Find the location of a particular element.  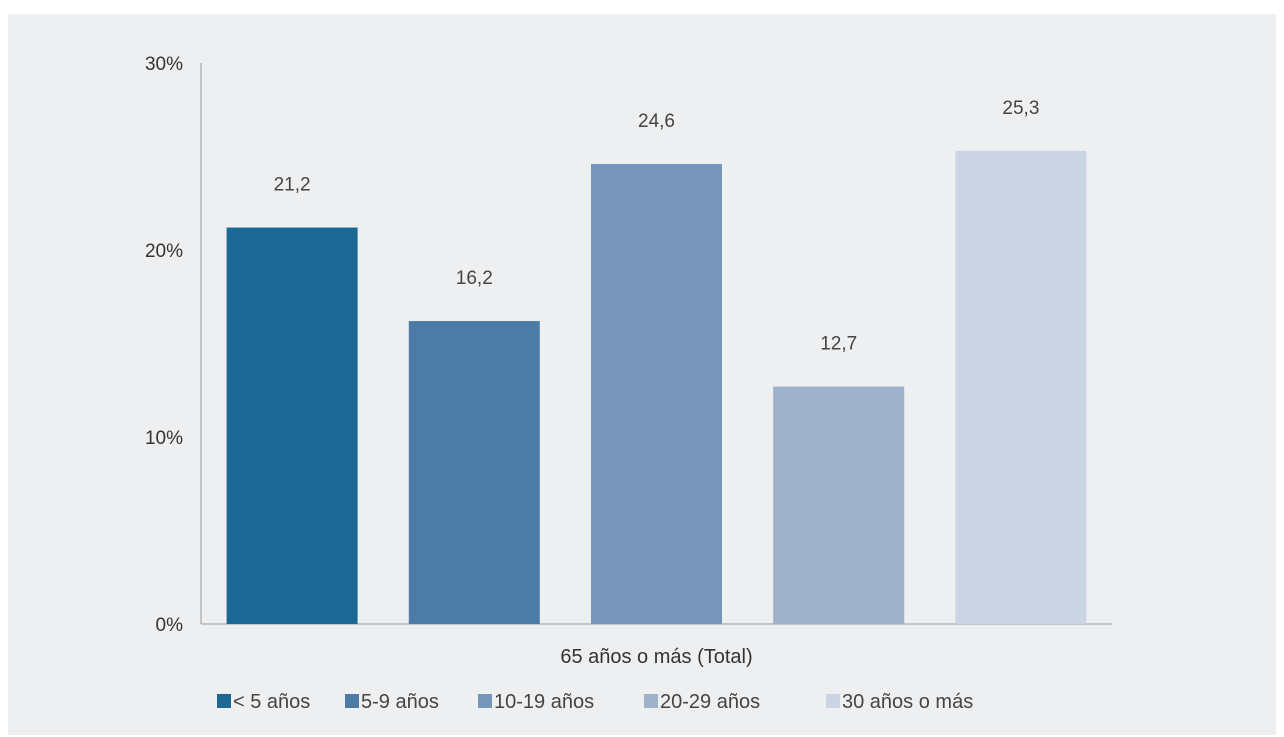

legend-label: 20-29 años is located at coordinates (710, 702).